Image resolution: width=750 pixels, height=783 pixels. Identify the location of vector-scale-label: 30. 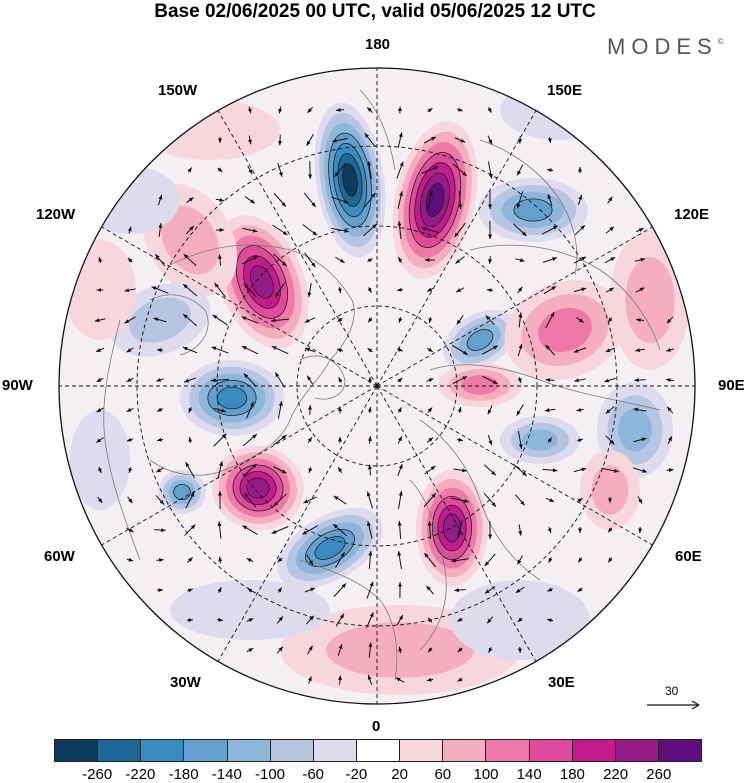
(672, 691).